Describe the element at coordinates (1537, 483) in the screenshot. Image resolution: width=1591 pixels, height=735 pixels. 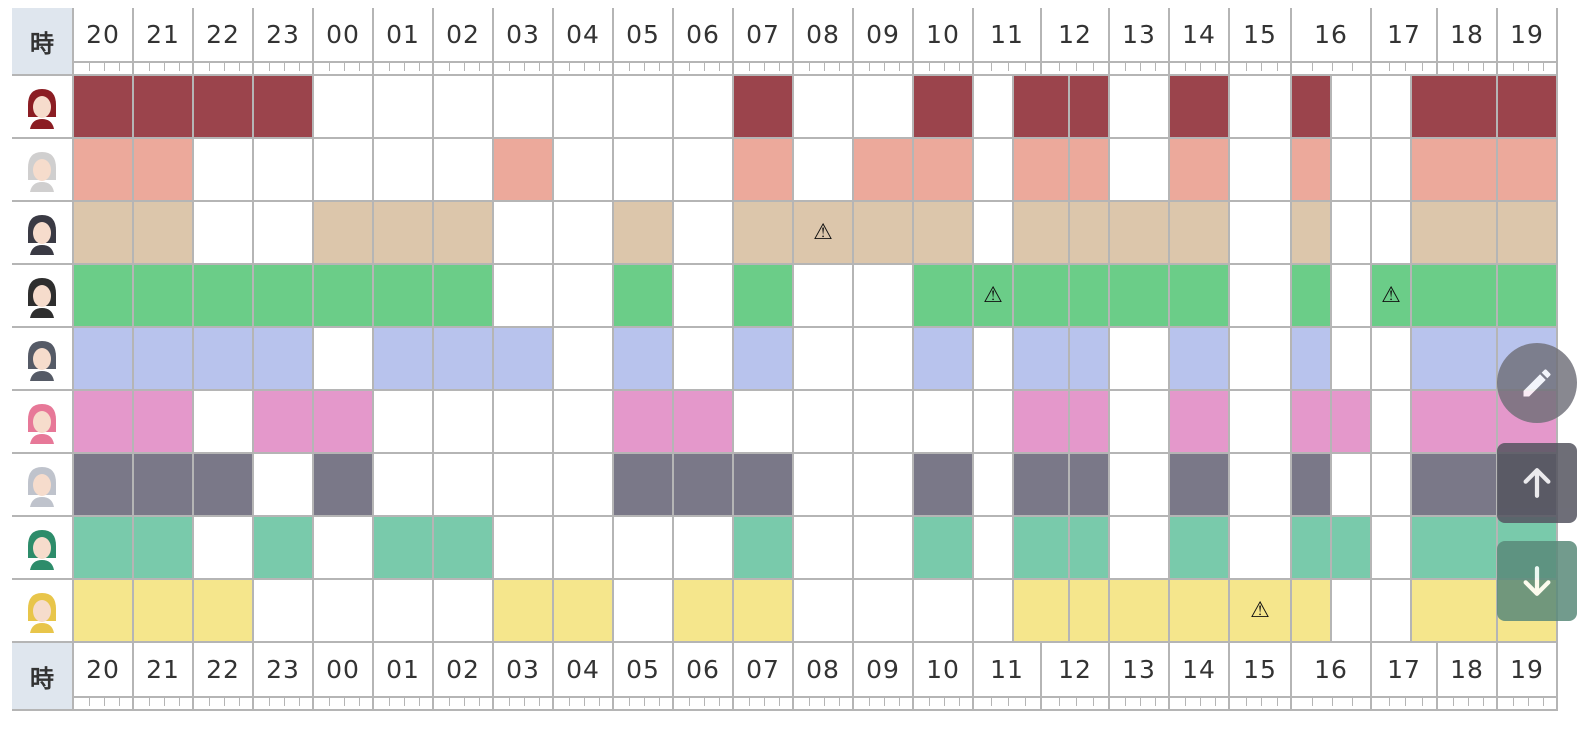
I see `scroll-up-button` at that location.